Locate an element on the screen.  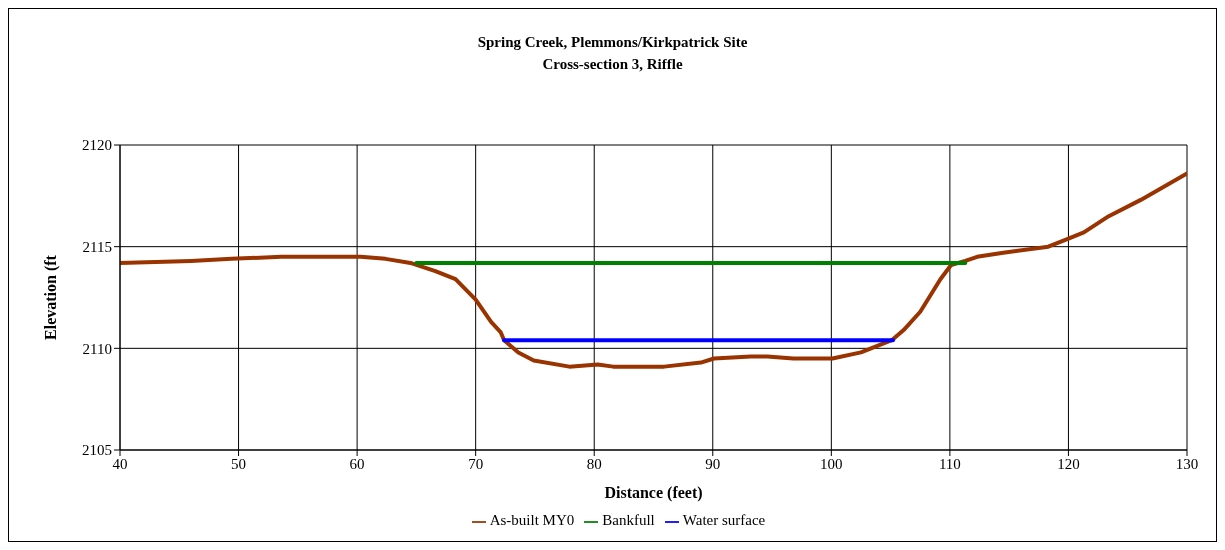
y-tick-label: 2110 is located at coordinates (97, 348).